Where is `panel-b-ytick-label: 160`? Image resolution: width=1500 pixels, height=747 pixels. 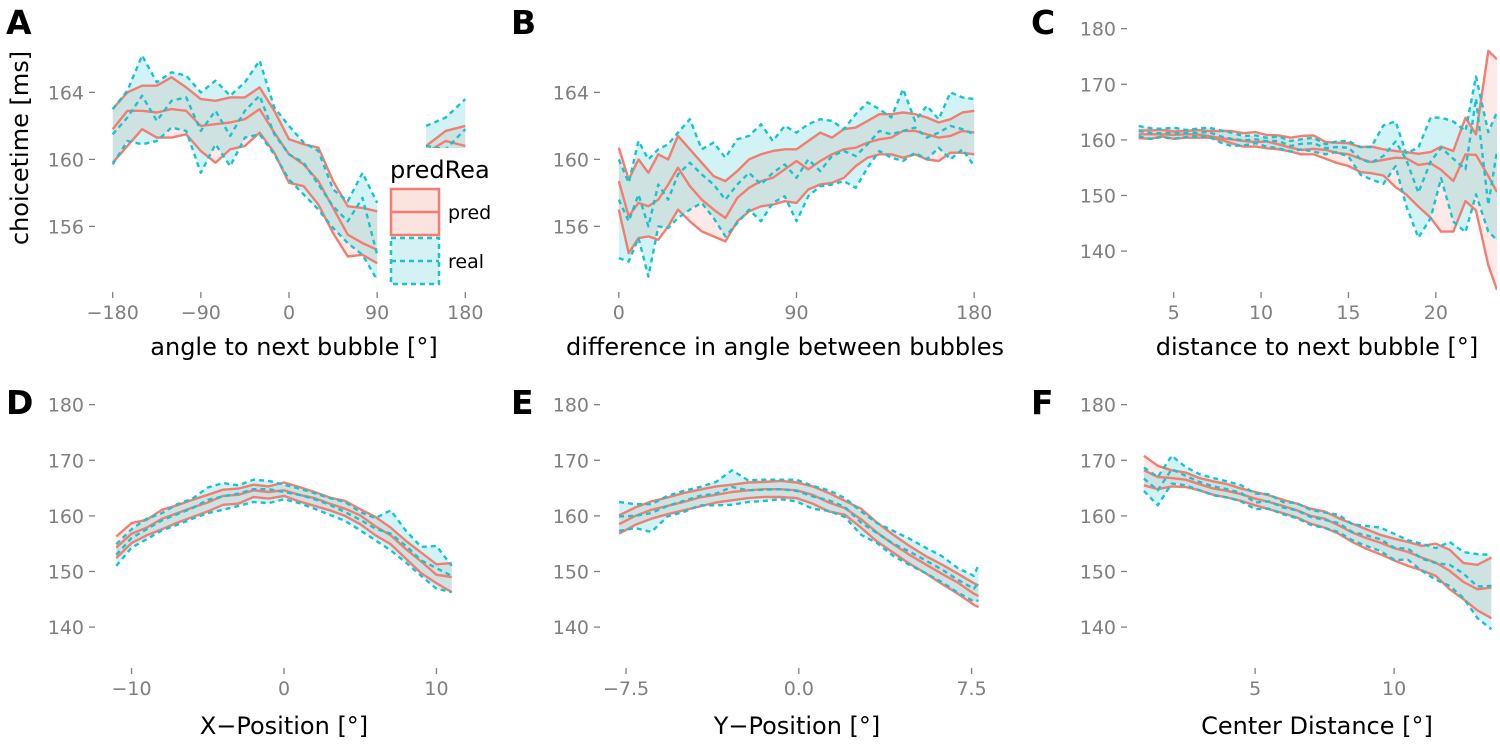
panel-b-ytick-label: 160 is located at coordinates (571, 160).